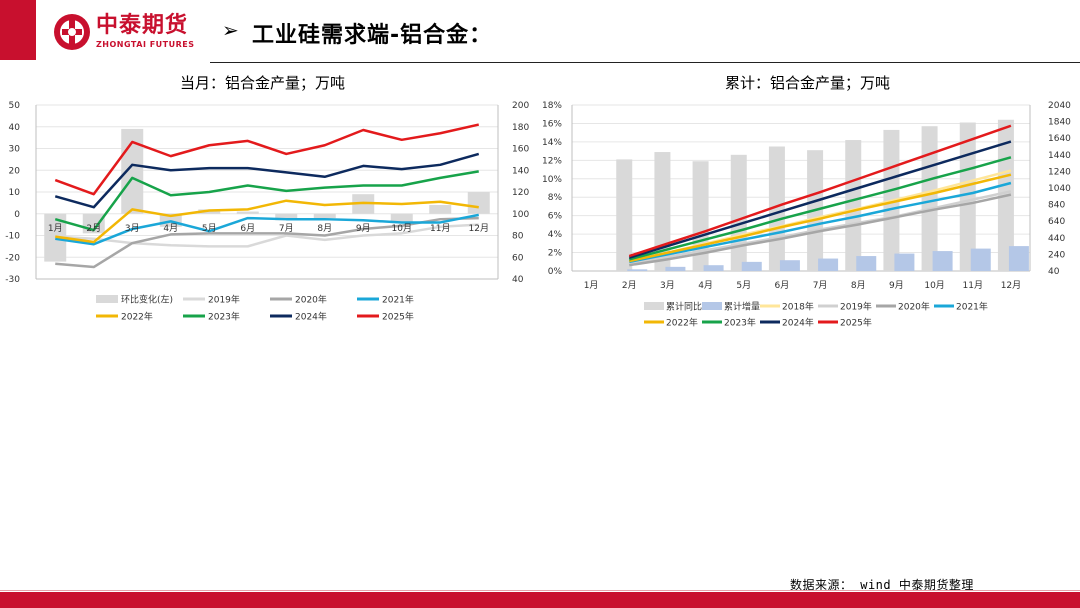 This screenshot has width=1080, height=608. I want to click on left-tick-label: 18%, so click(552, 106).